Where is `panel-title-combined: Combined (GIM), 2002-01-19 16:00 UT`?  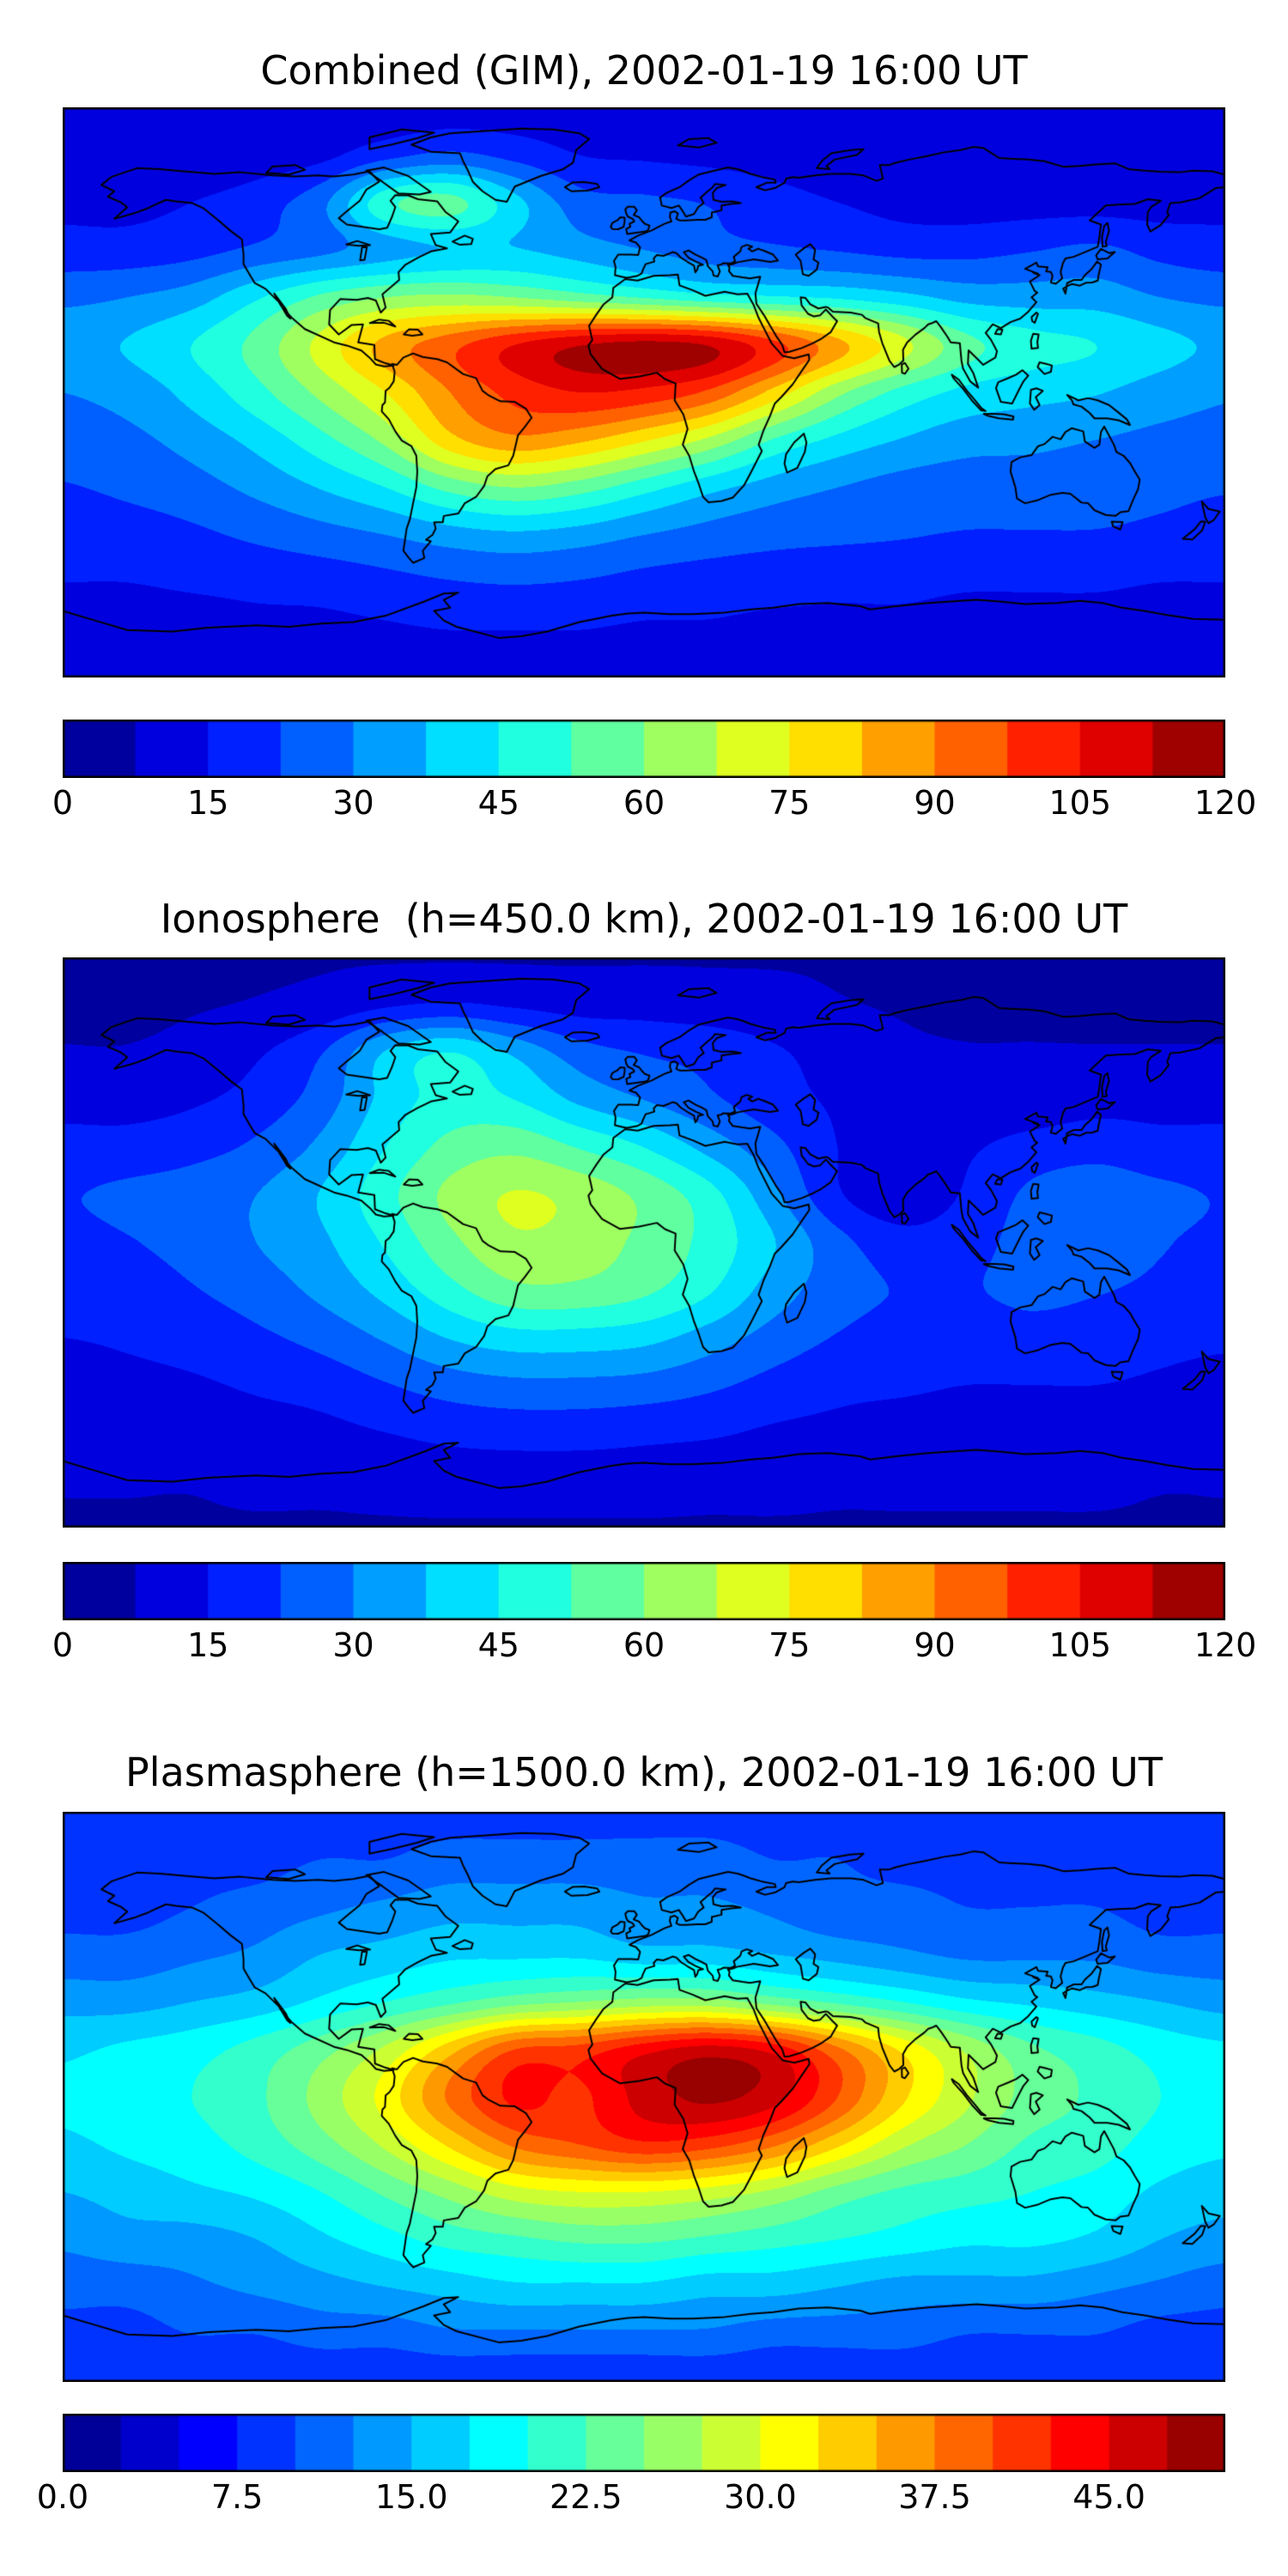
panel-title-combined: Combined (GIM), 2002-01-19 16:00 UT is located at coordinates (644, 70).